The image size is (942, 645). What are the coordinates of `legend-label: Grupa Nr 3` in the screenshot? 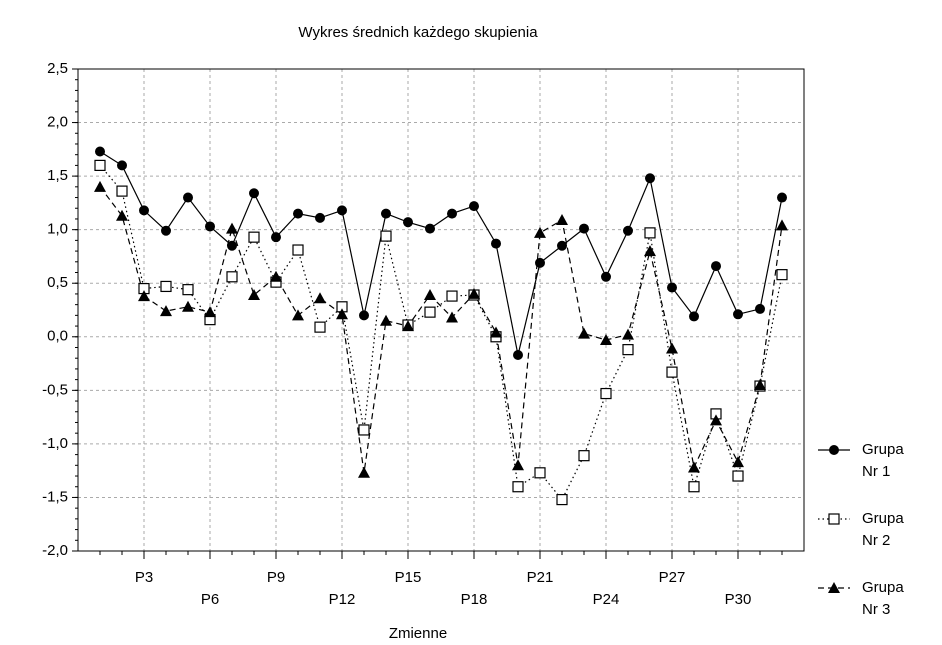 It's located at (883, 598).